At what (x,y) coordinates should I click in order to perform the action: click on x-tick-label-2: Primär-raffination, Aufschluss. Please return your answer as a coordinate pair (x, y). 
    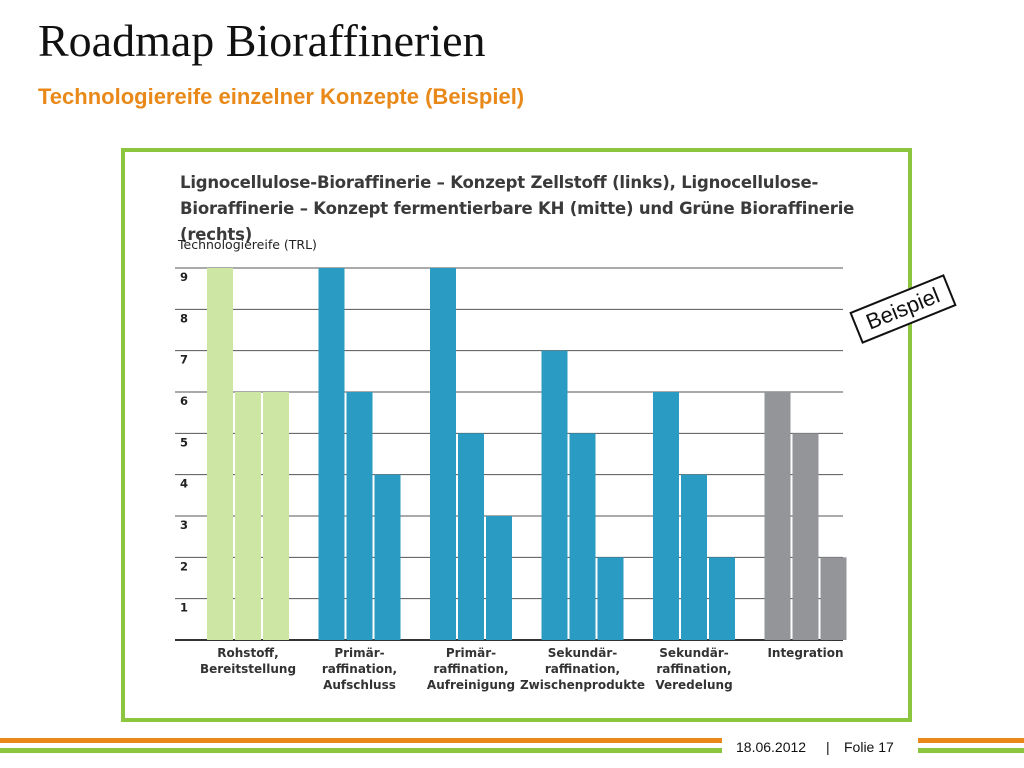
    Looking at the image, I should click on (359, 669).